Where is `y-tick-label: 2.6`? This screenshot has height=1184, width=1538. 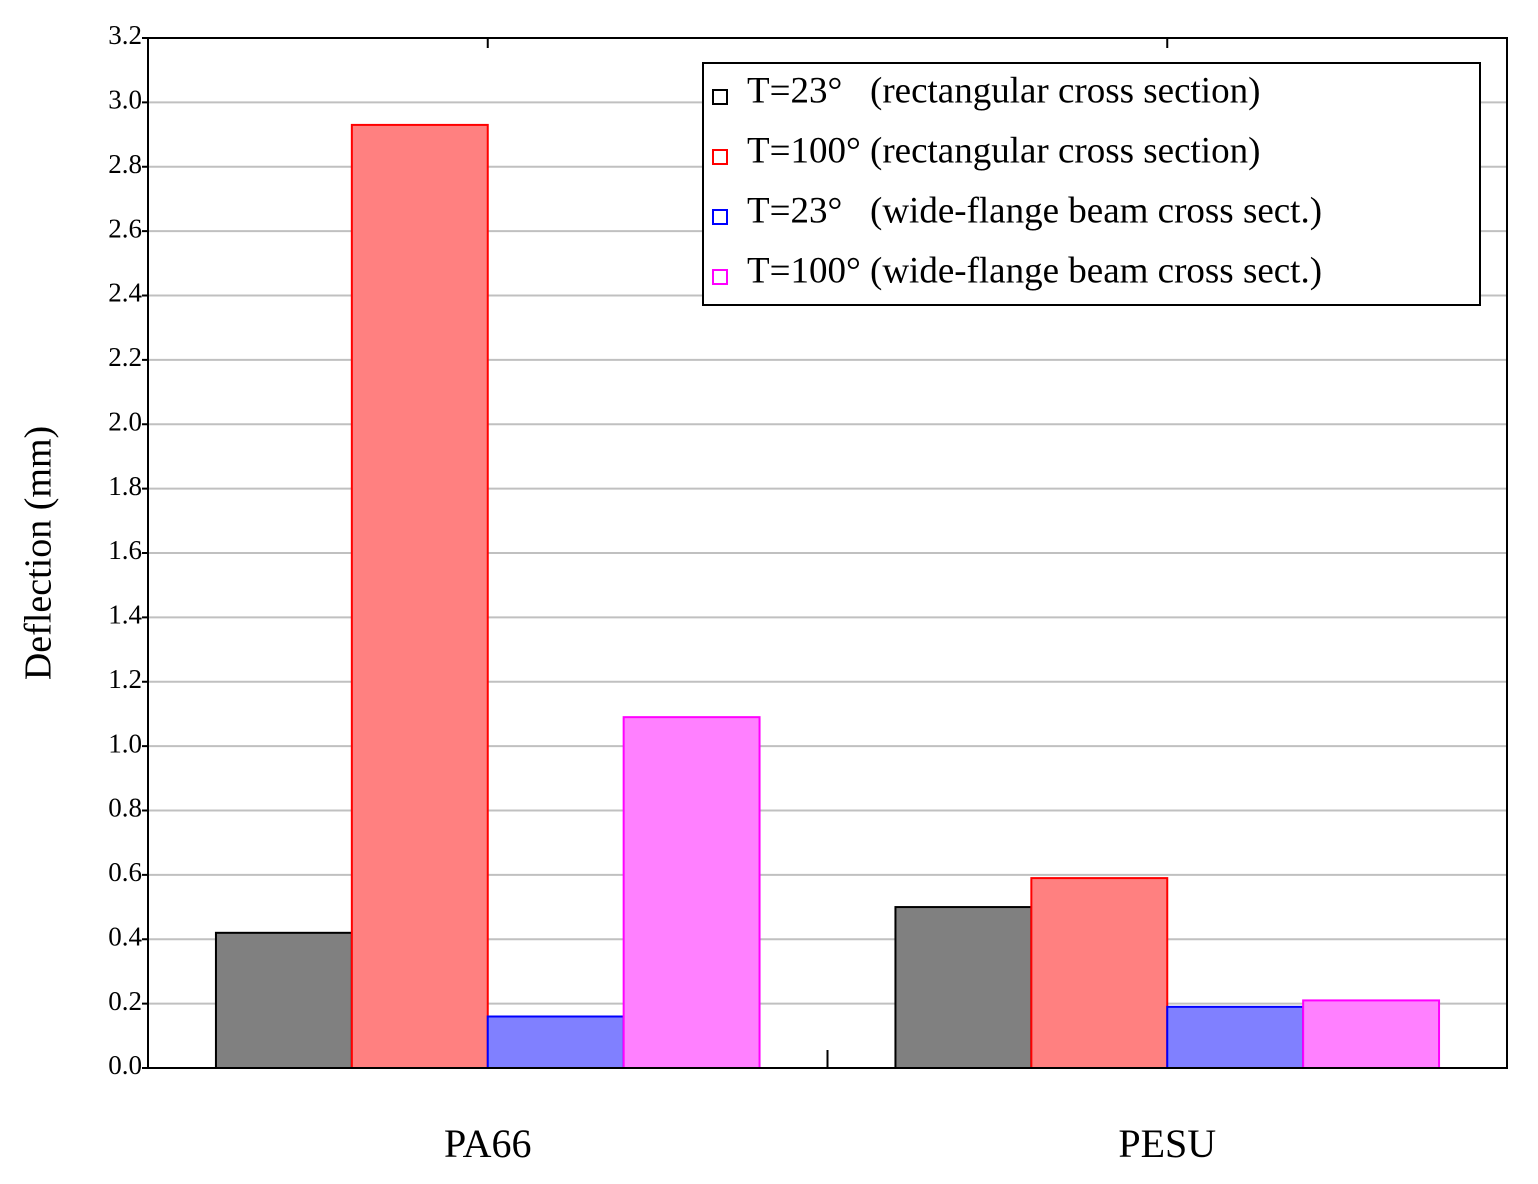
y-tick-label: 2.6 is located at coordinates (125, 228).